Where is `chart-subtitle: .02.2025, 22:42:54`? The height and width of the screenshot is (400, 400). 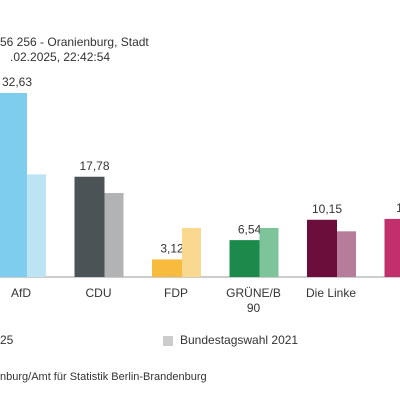 chart-subtitle: .02.2025, 22:42:54 is located at coordinates (60, 57).